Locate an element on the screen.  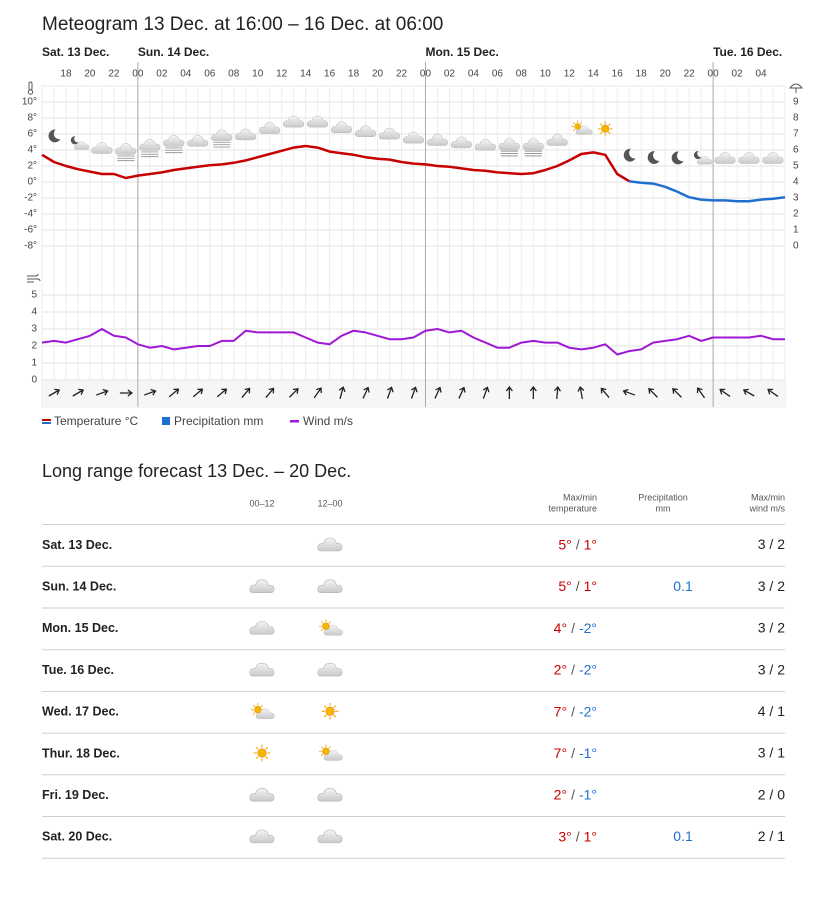
y-tick-label: 8° is located at coordinates (32, 118).